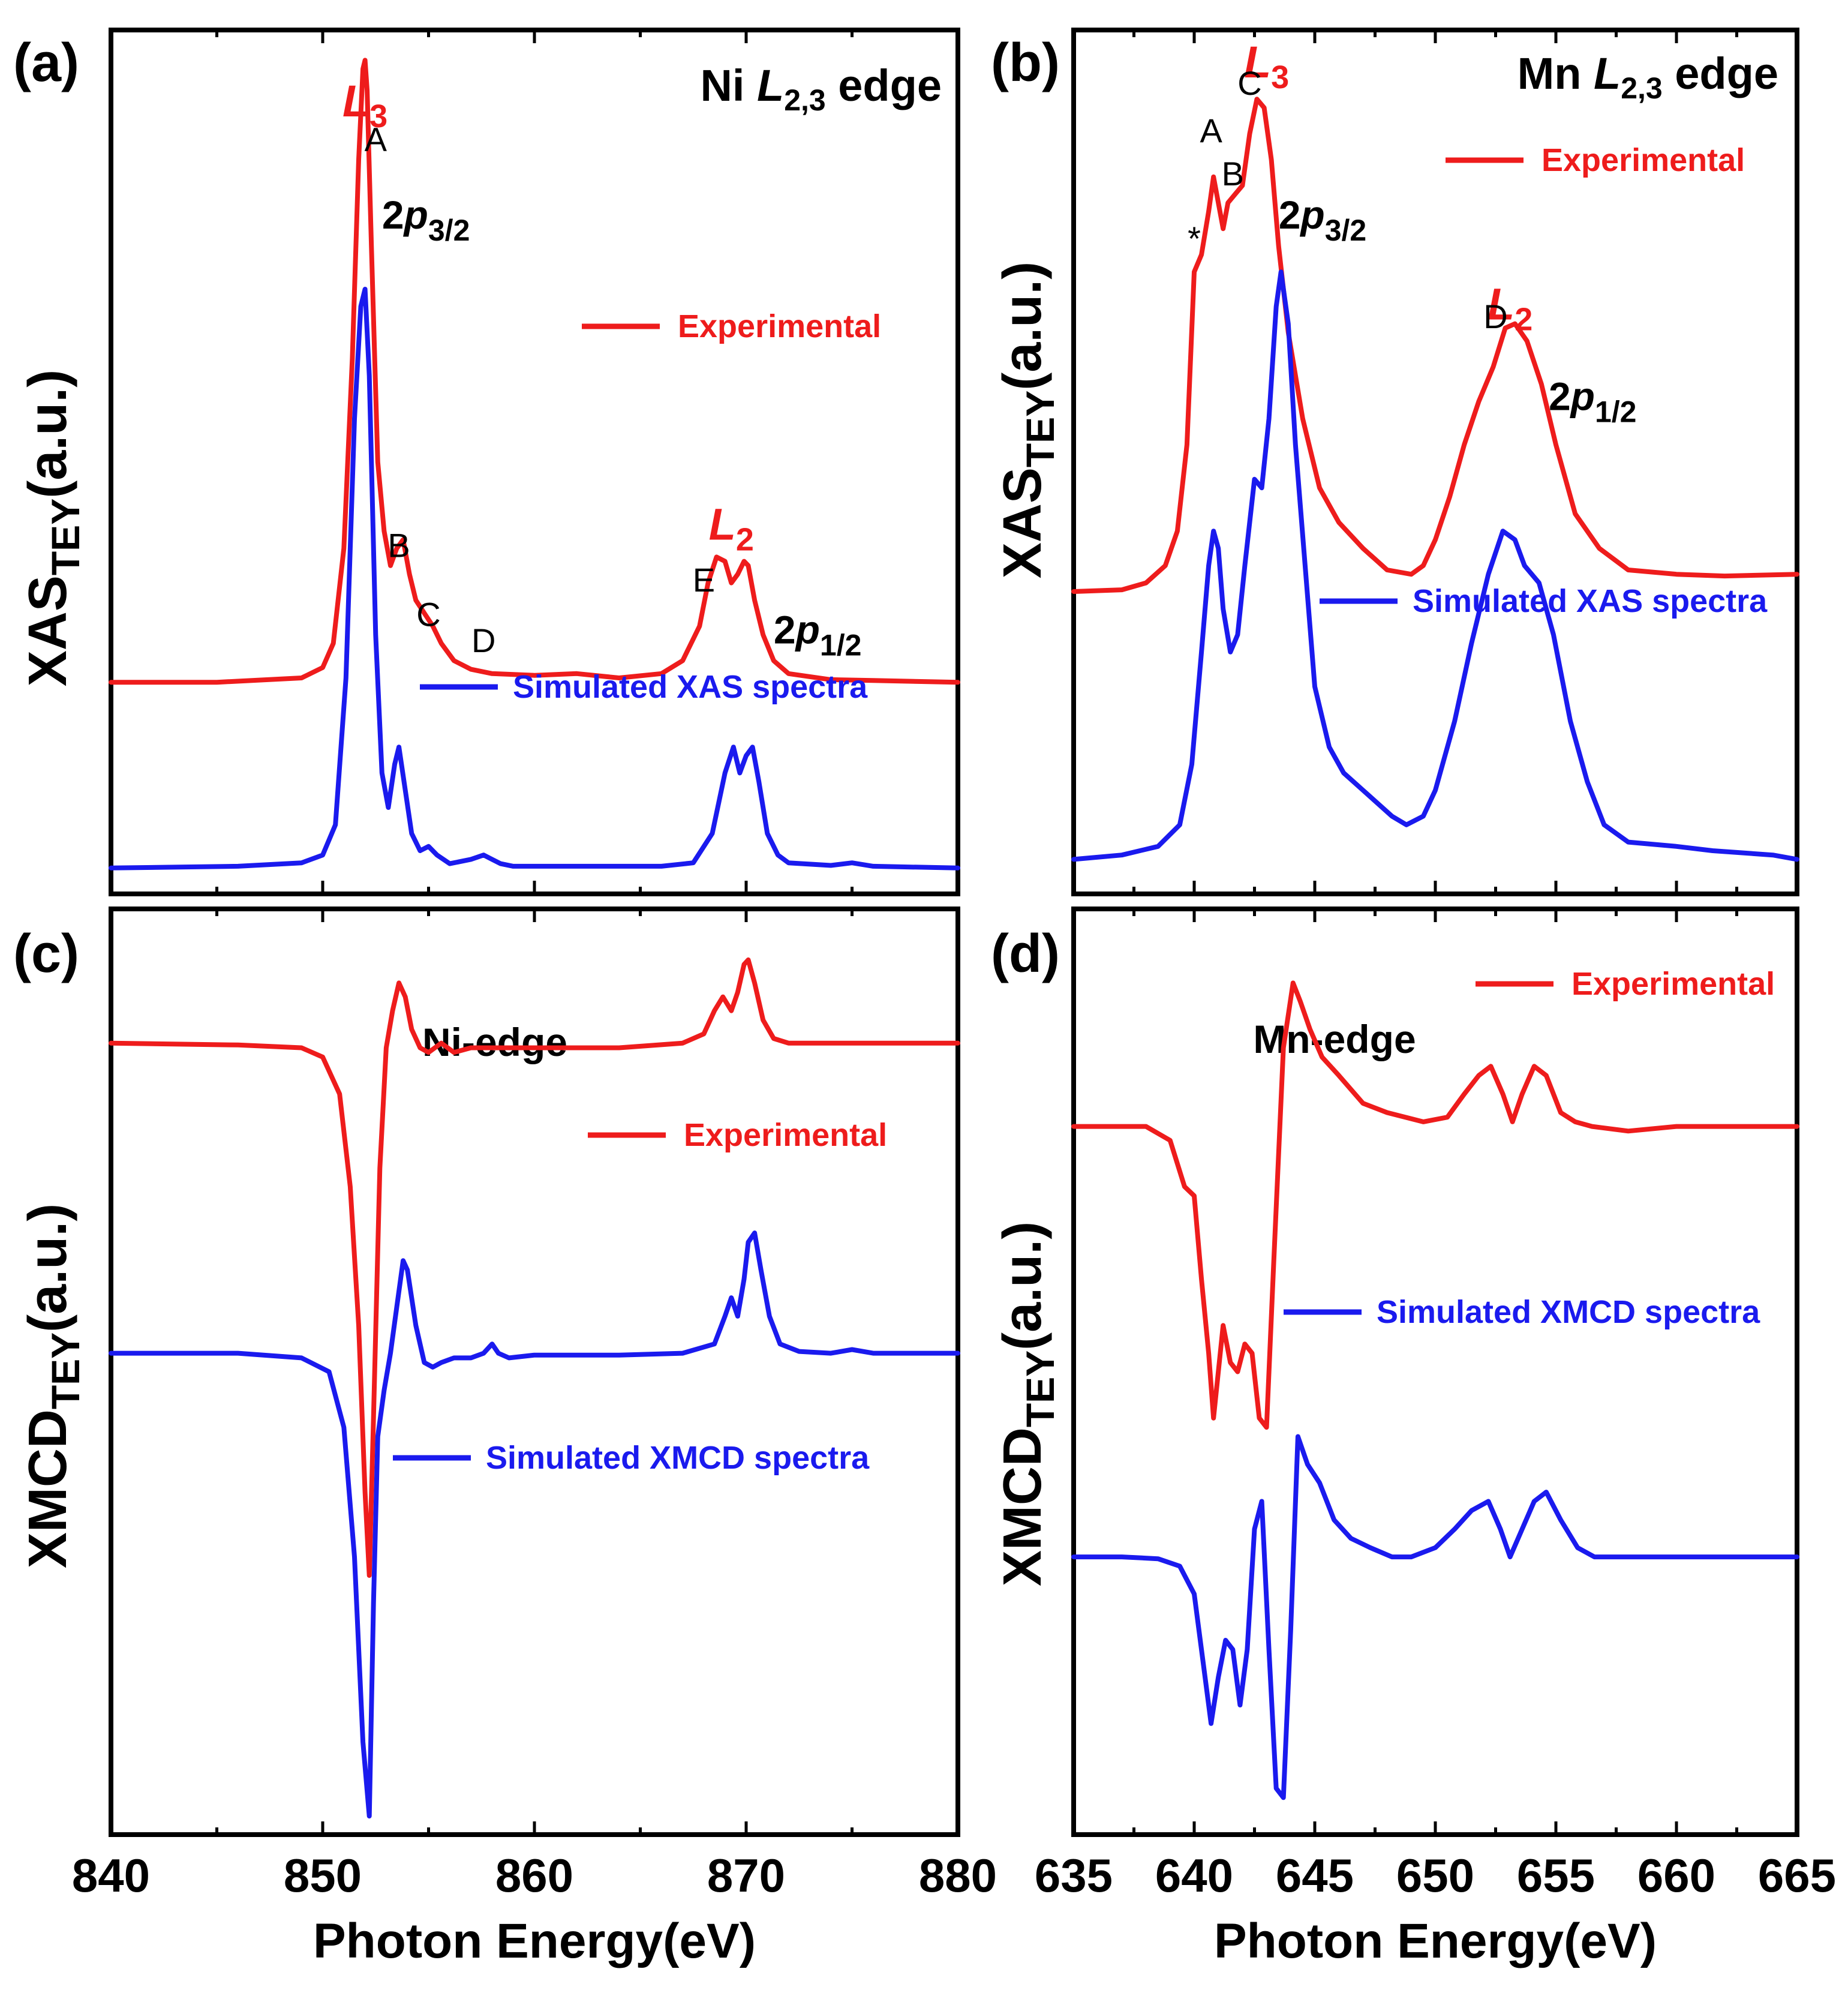 This screenshot has width=1848, height=1990. Describe the element at coordinates (494, 1042) in the screenshot. I see `panel-title: Ni-edge` at that location.